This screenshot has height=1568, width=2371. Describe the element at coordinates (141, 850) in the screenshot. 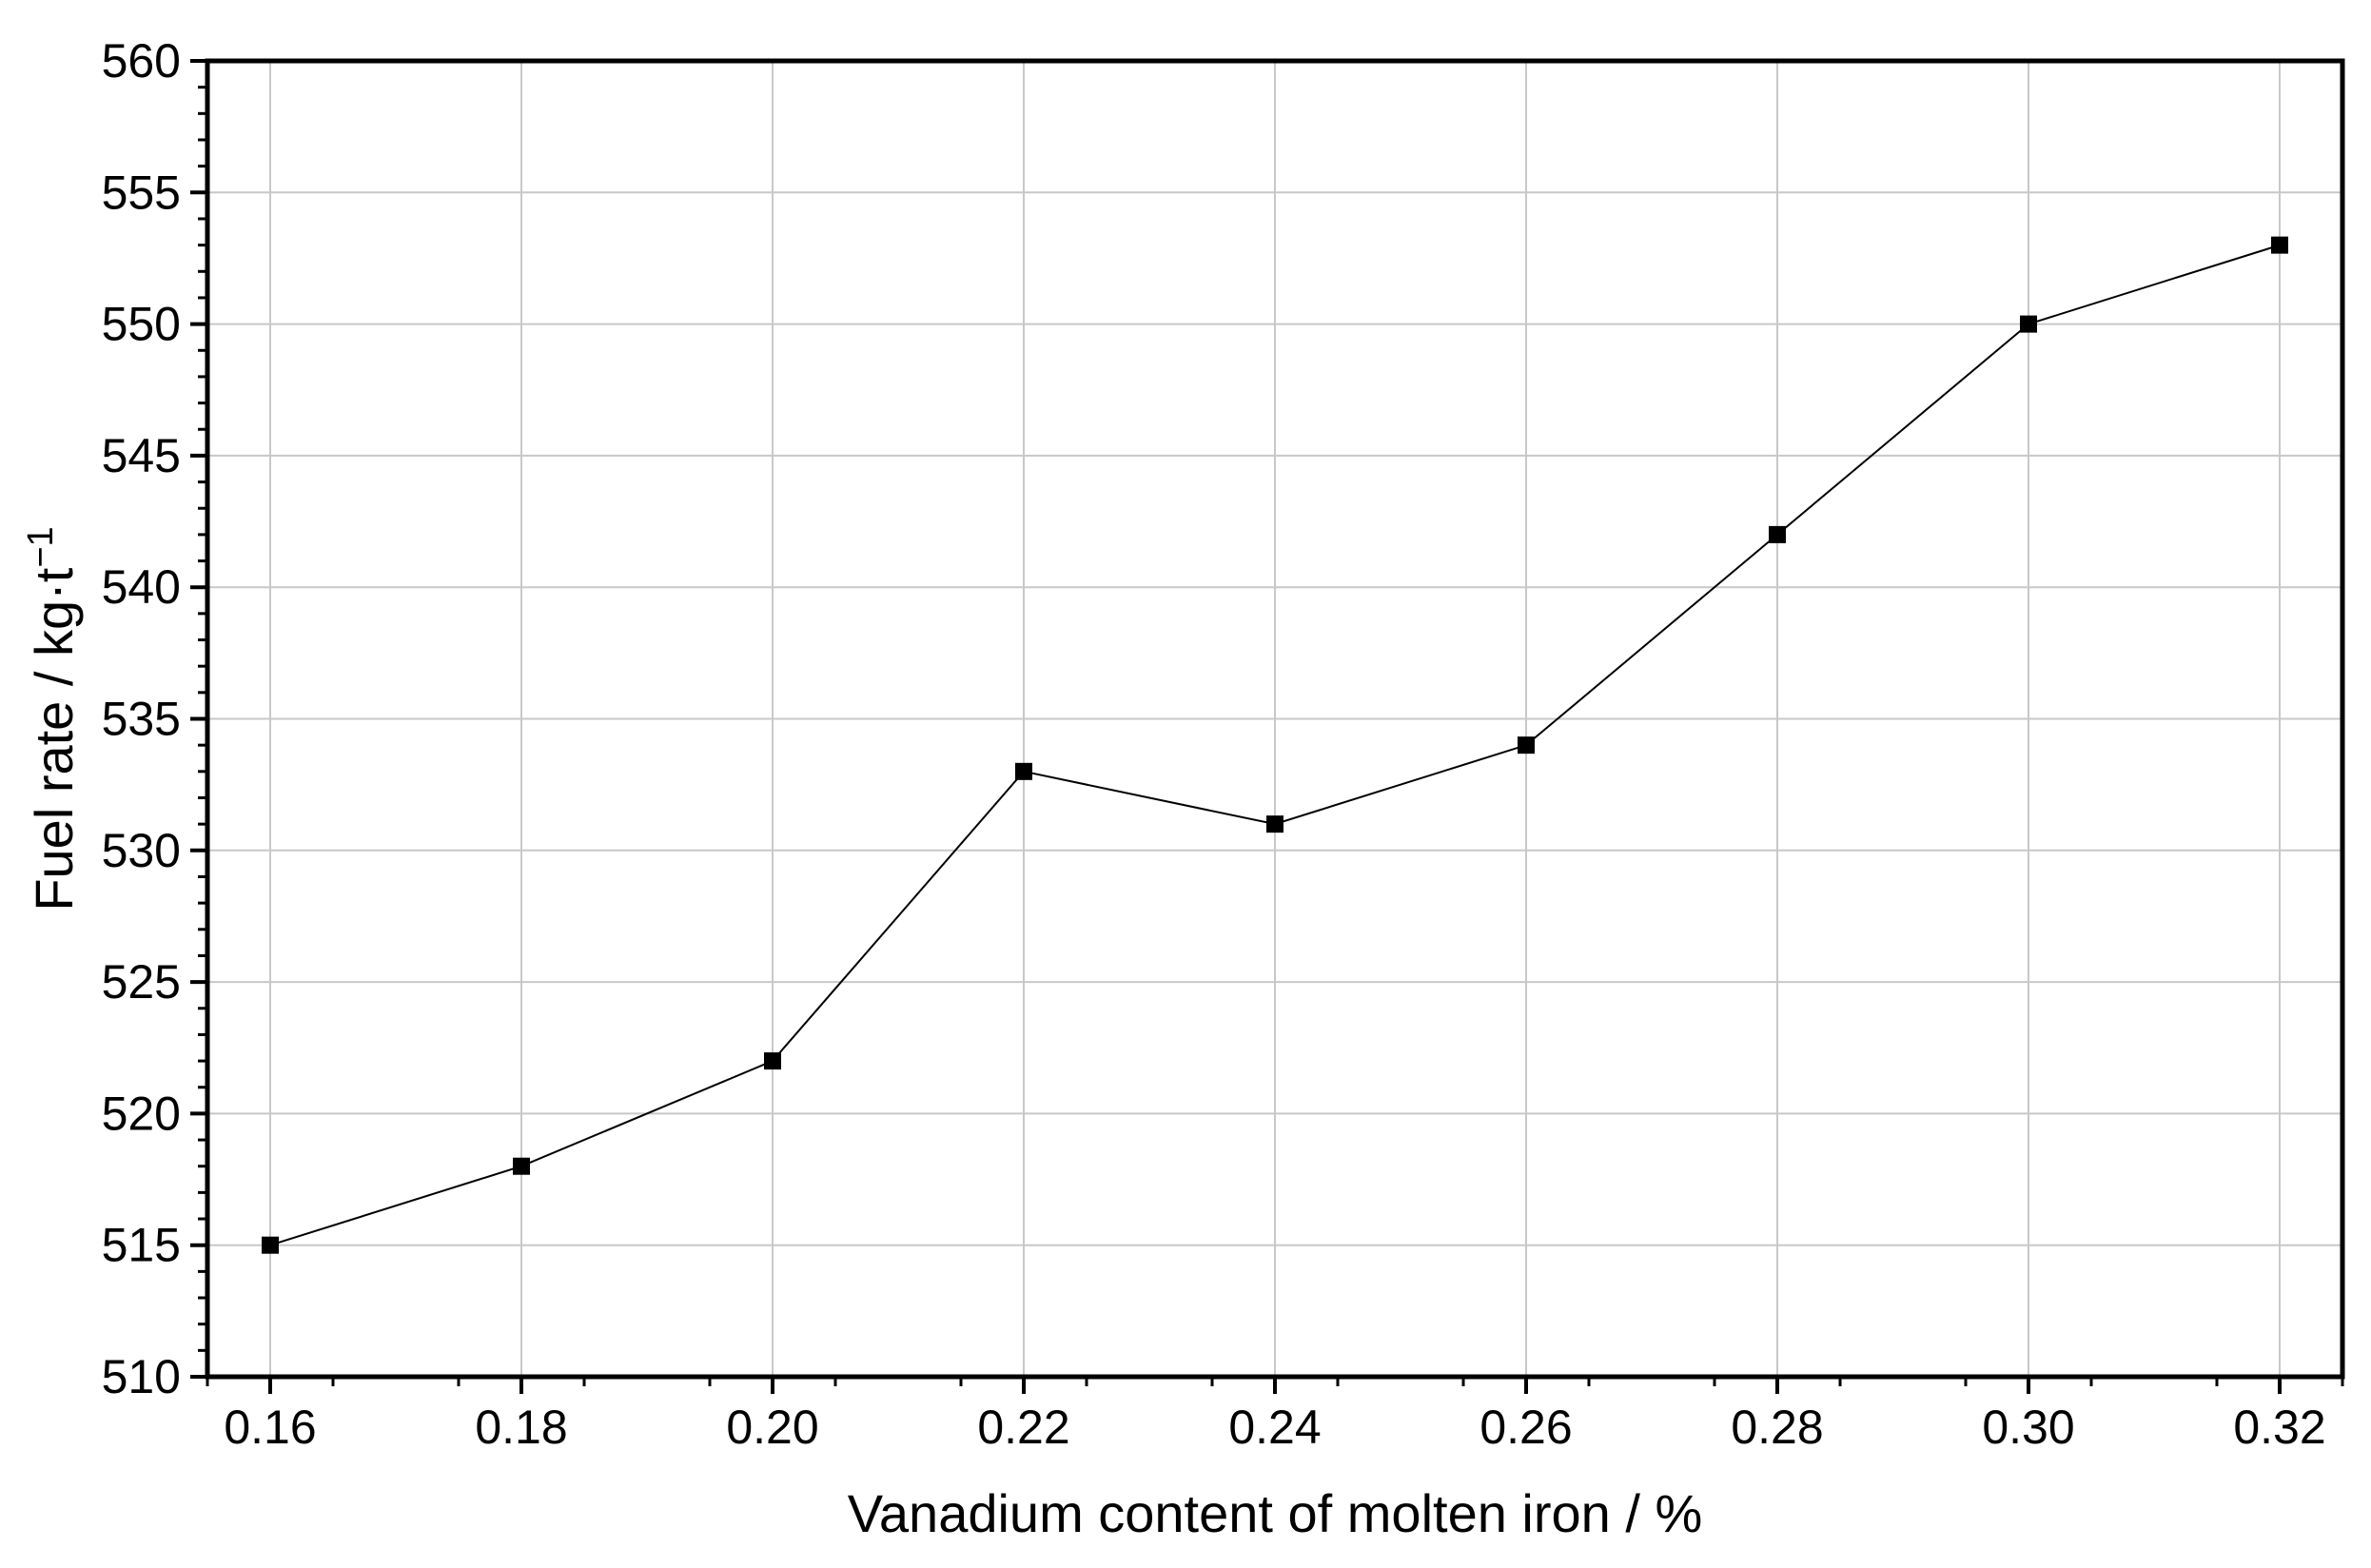

I see `y-tick-label: 530` at that location.